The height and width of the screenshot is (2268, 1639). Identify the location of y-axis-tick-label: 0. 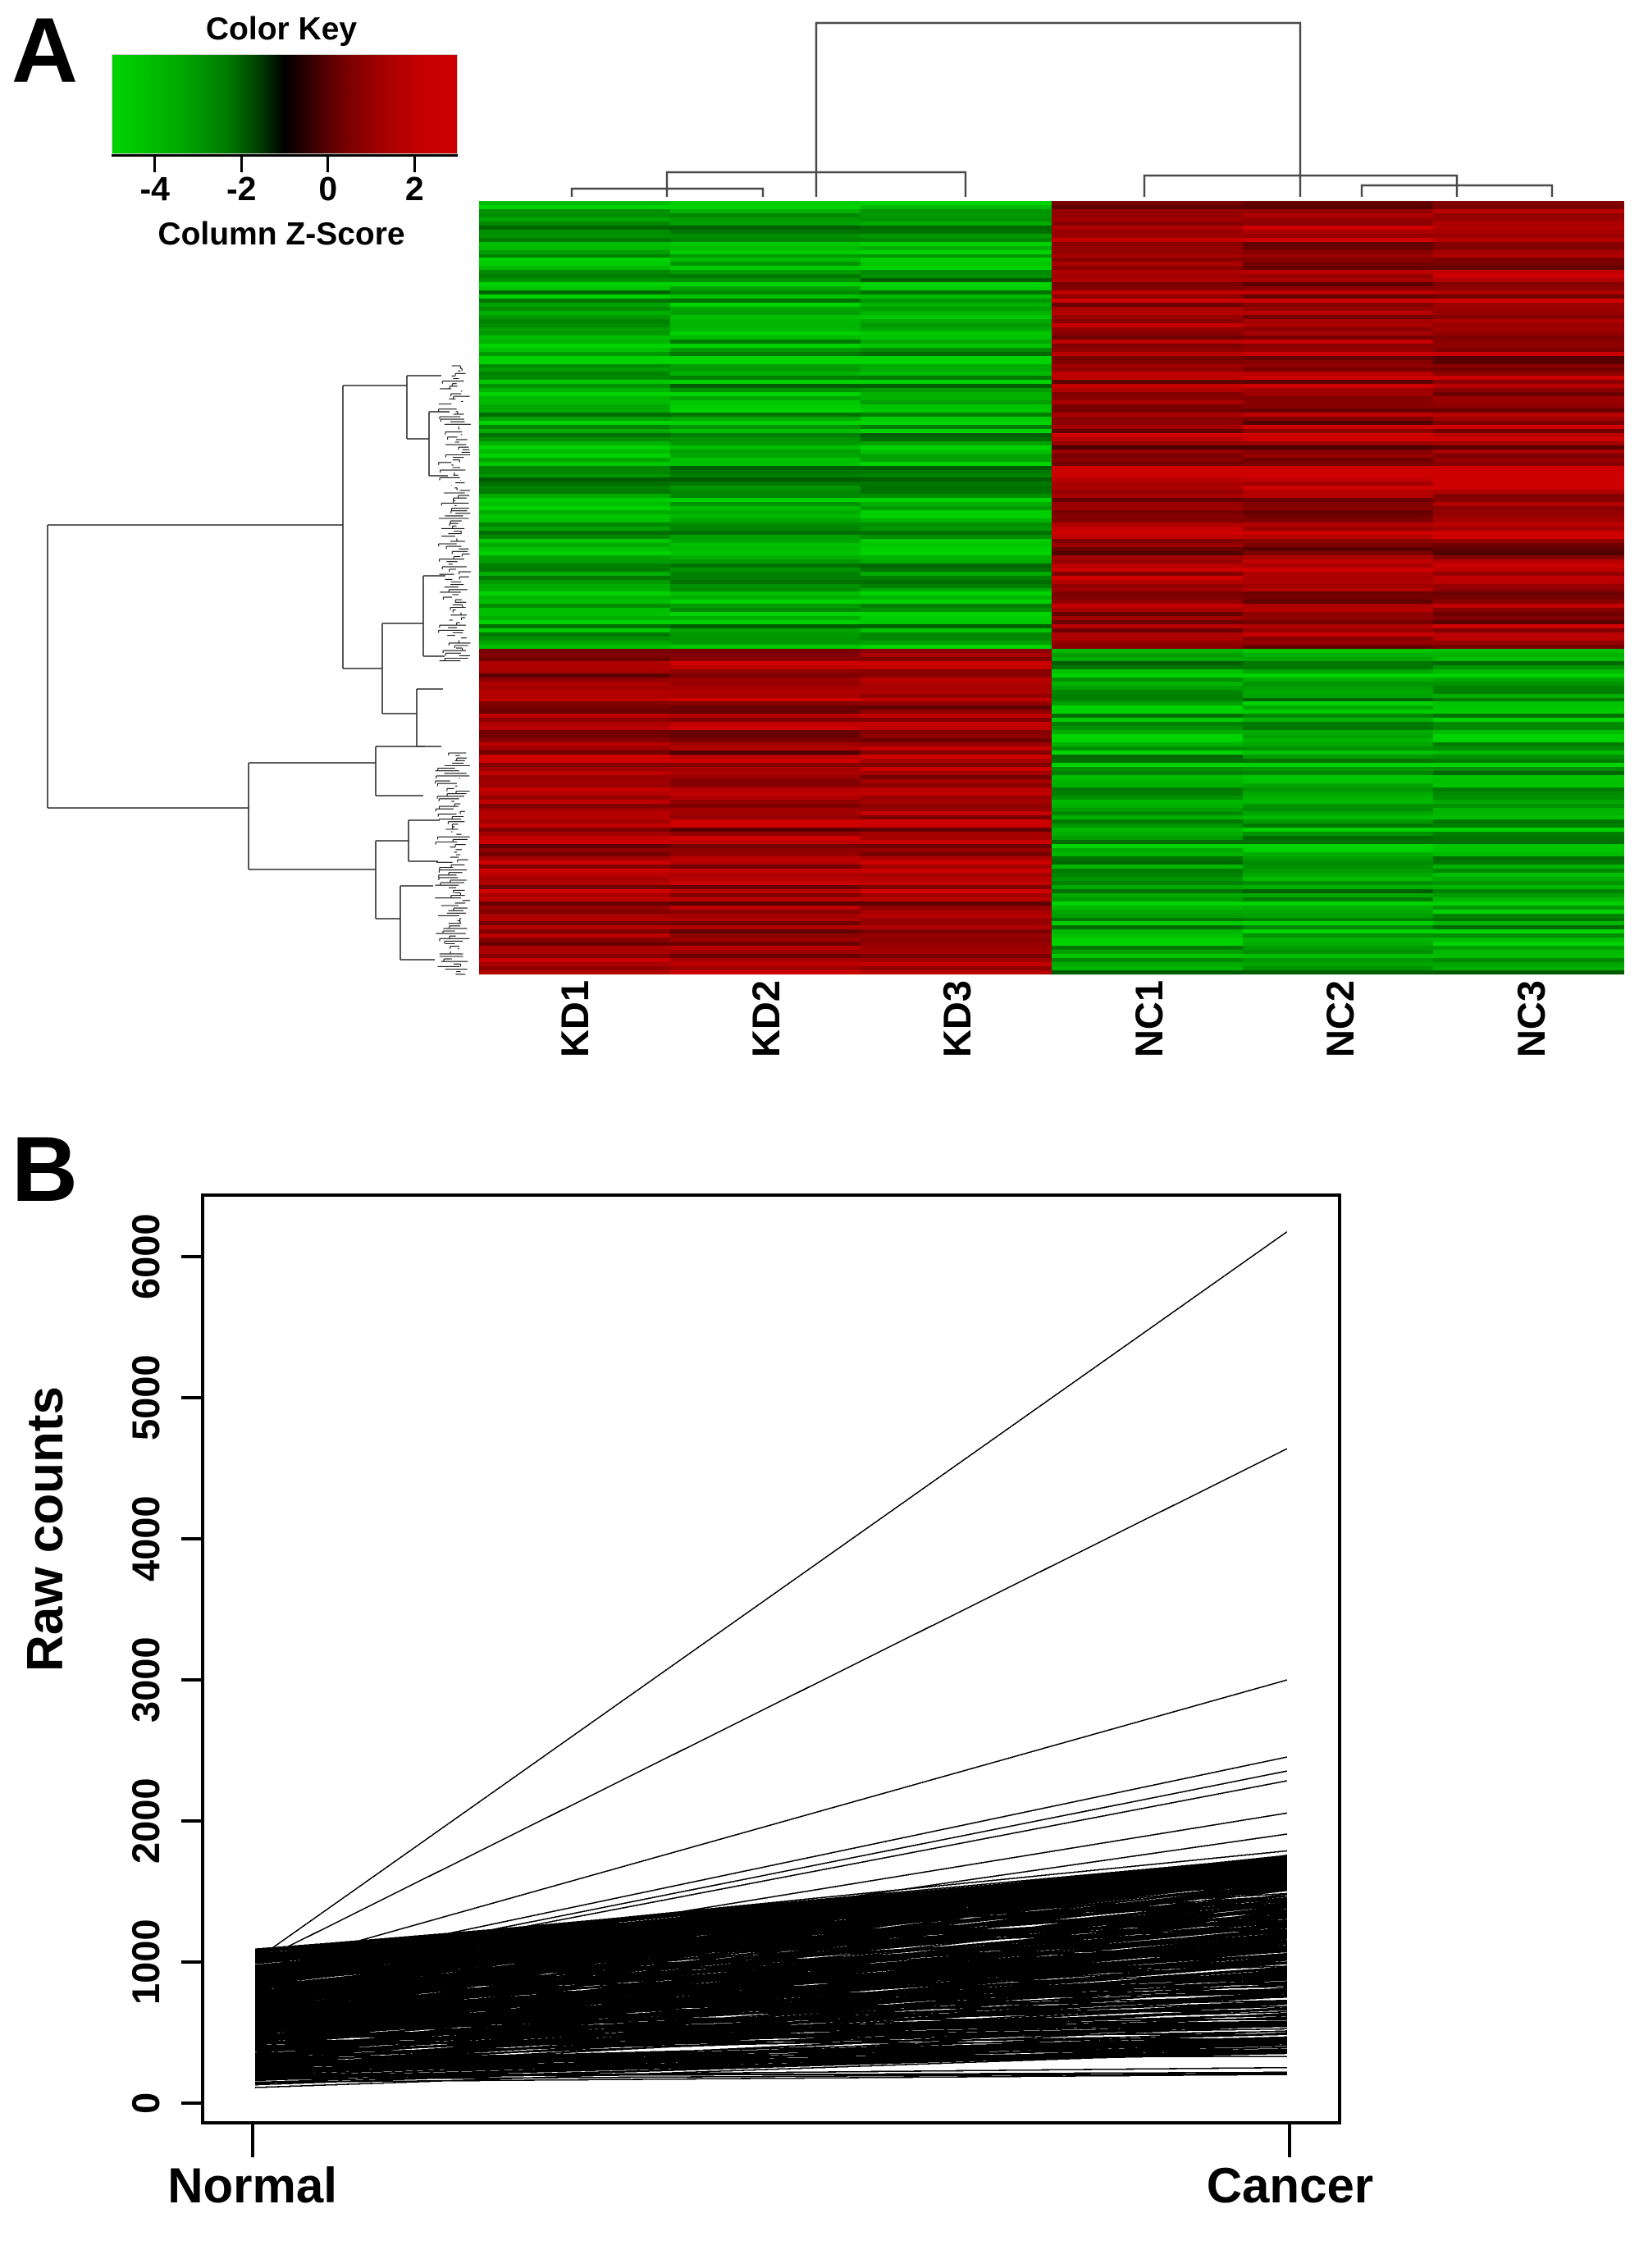
(145, 2103).